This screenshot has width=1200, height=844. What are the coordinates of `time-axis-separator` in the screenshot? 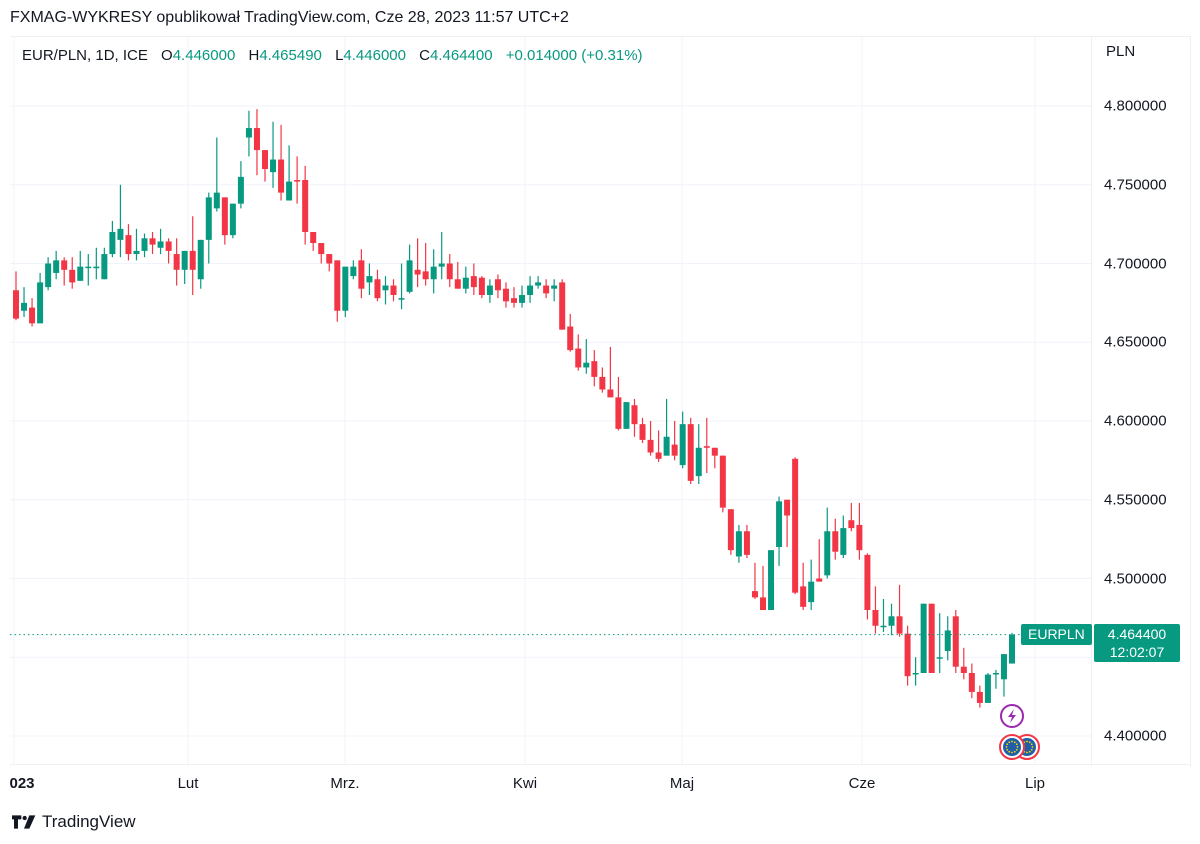 It's located at (600, 764).